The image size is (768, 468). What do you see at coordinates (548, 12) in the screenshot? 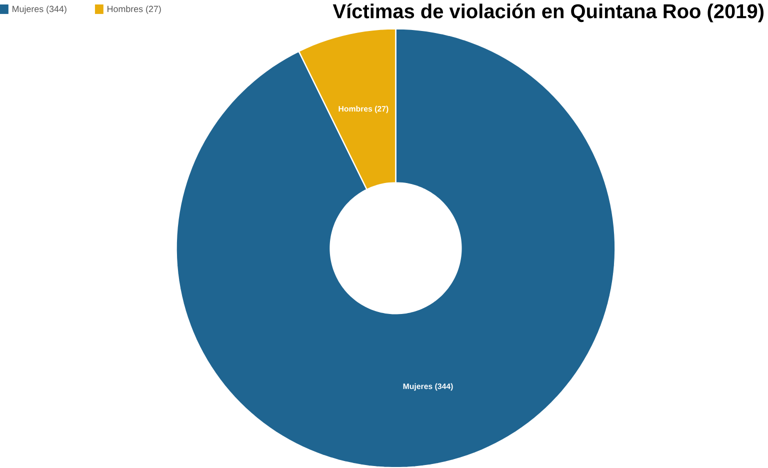
I see `chart-title: Víctimas de violación en Quintana Roo (2019)` at bounding box center [548, 12].